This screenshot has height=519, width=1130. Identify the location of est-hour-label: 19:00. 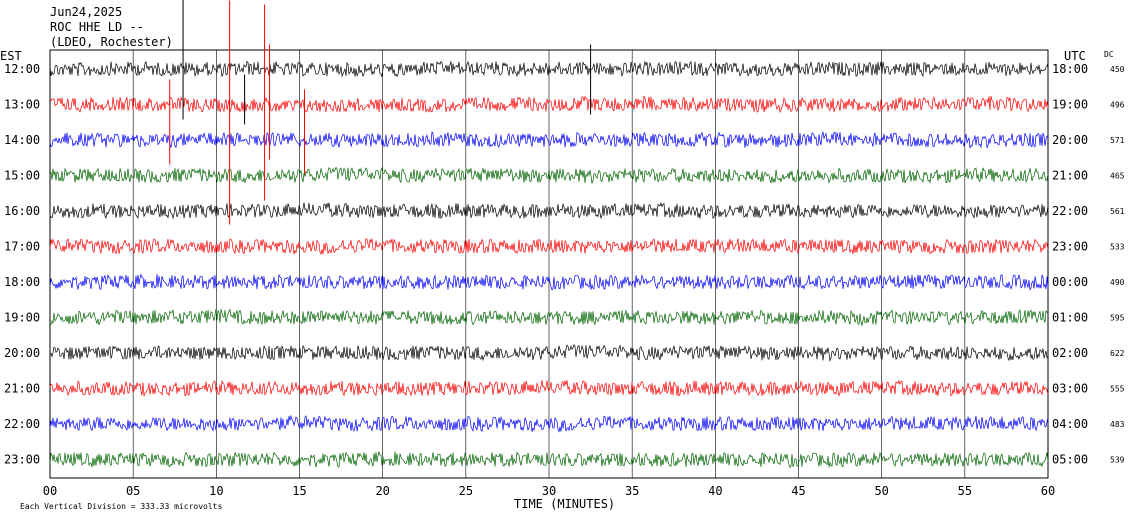
(22, 318).